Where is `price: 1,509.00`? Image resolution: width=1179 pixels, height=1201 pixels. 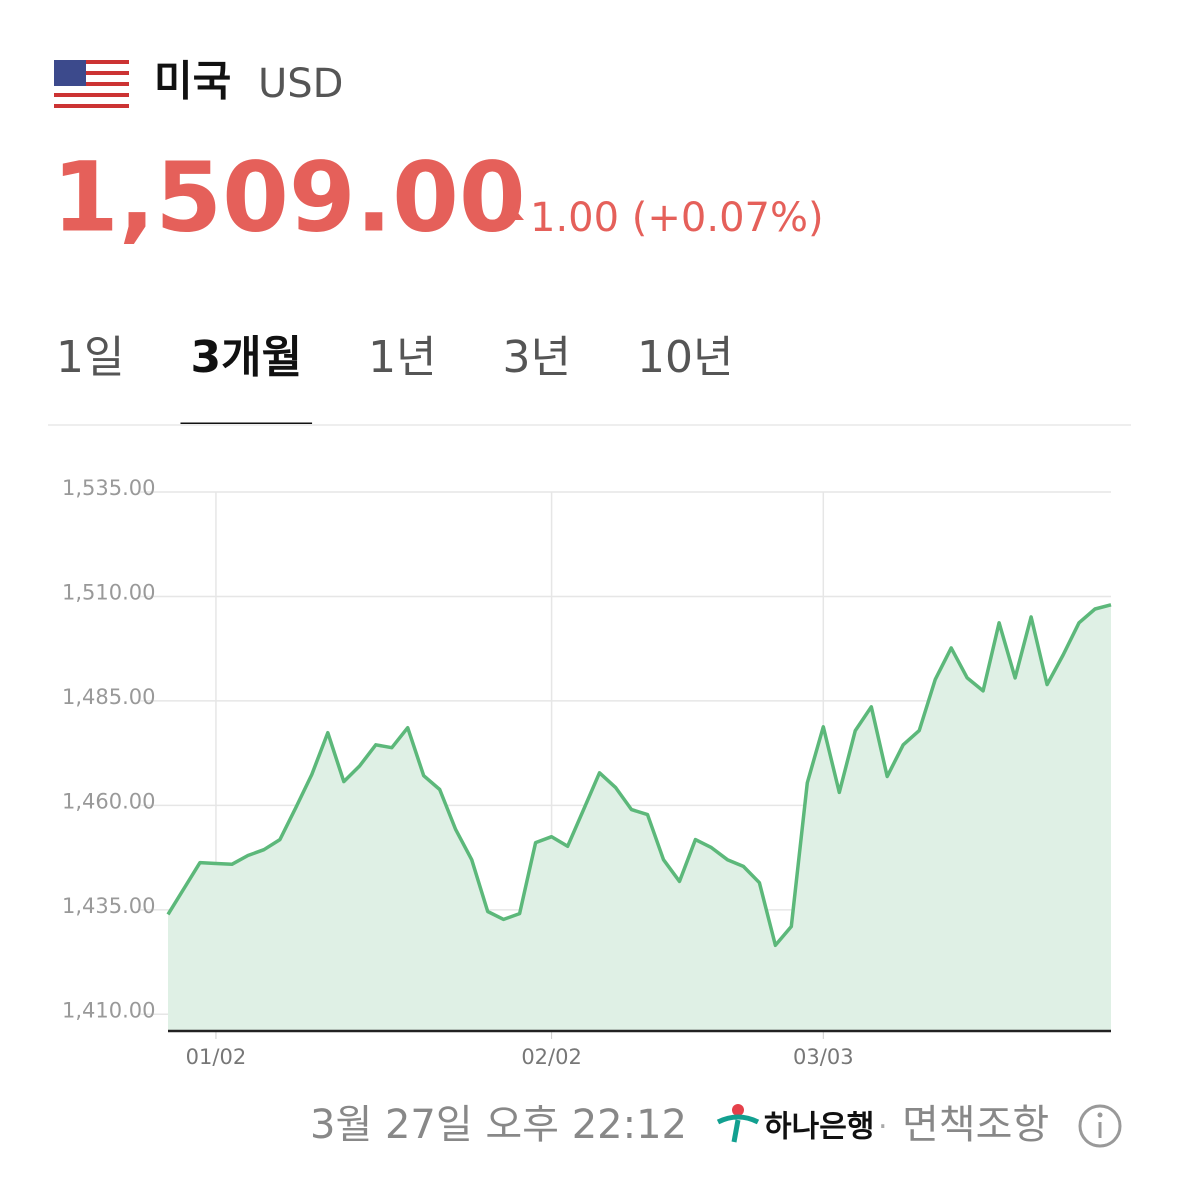 price: 1,509.00 is located at coordinates (289, 197).